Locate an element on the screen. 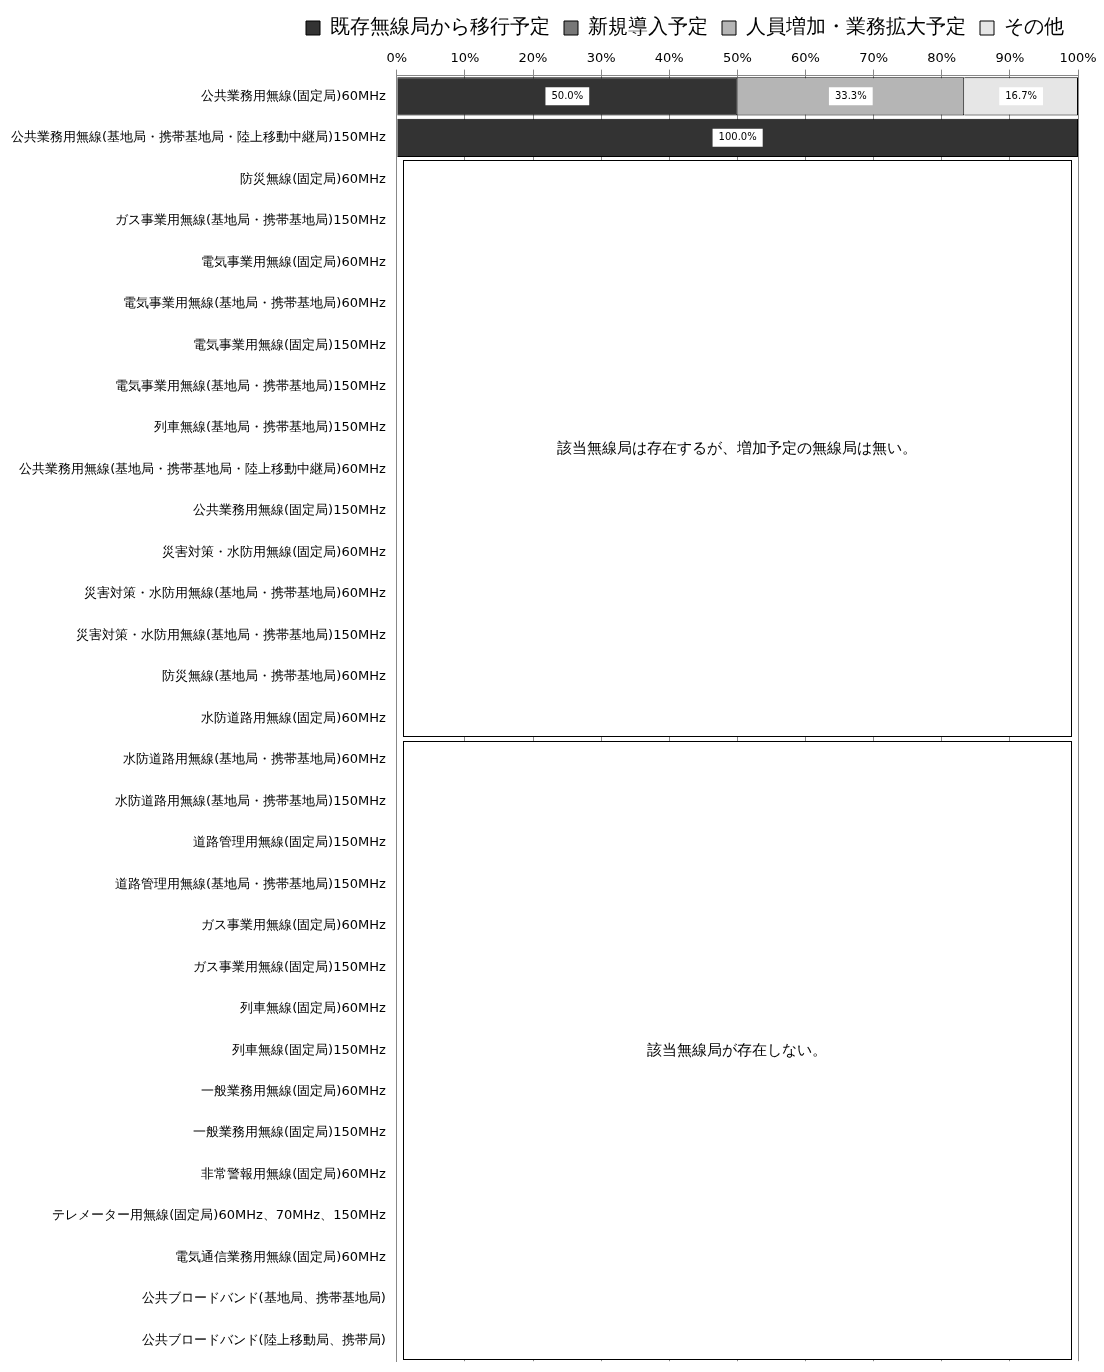  y-tick-label: 公共業務用無線(基地局・携帯基地局・陸上移動中継局)60MHz is located at coordinates (202, 468).